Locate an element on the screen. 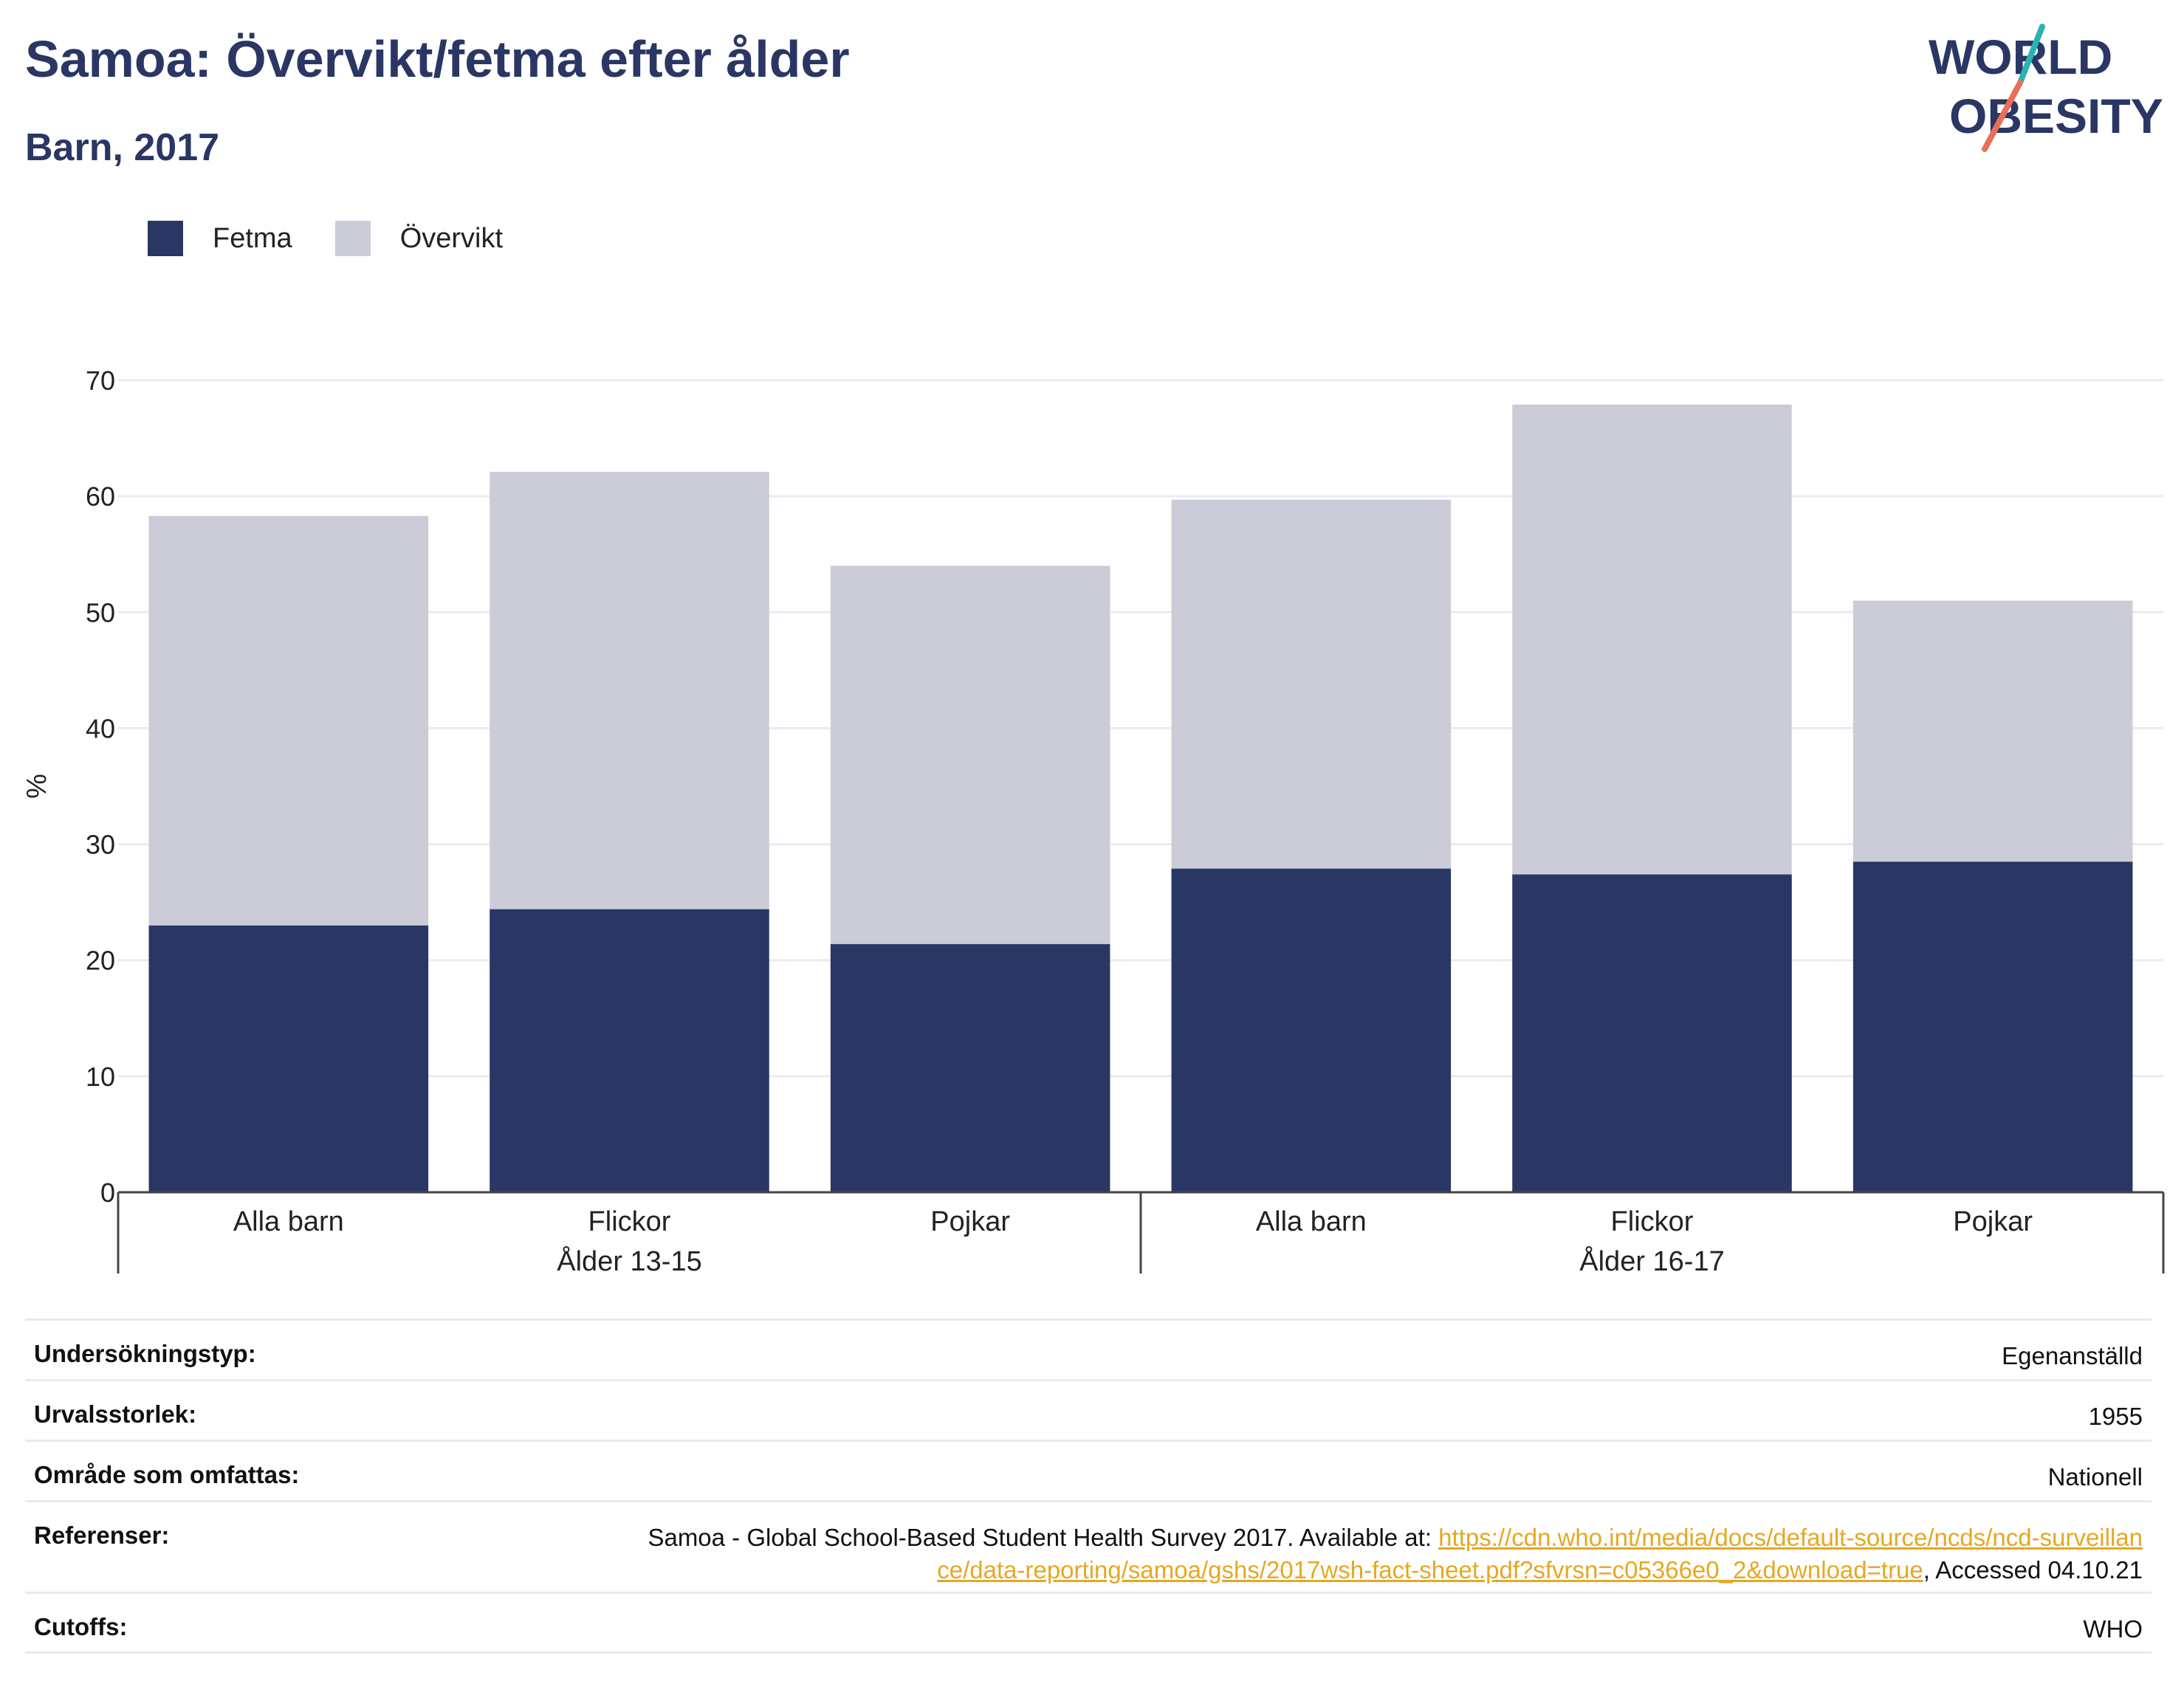 Image resolution: width=2184 pixels, height=1695 pixels. logo-slash-coral is located at coordinates (2003, 116).